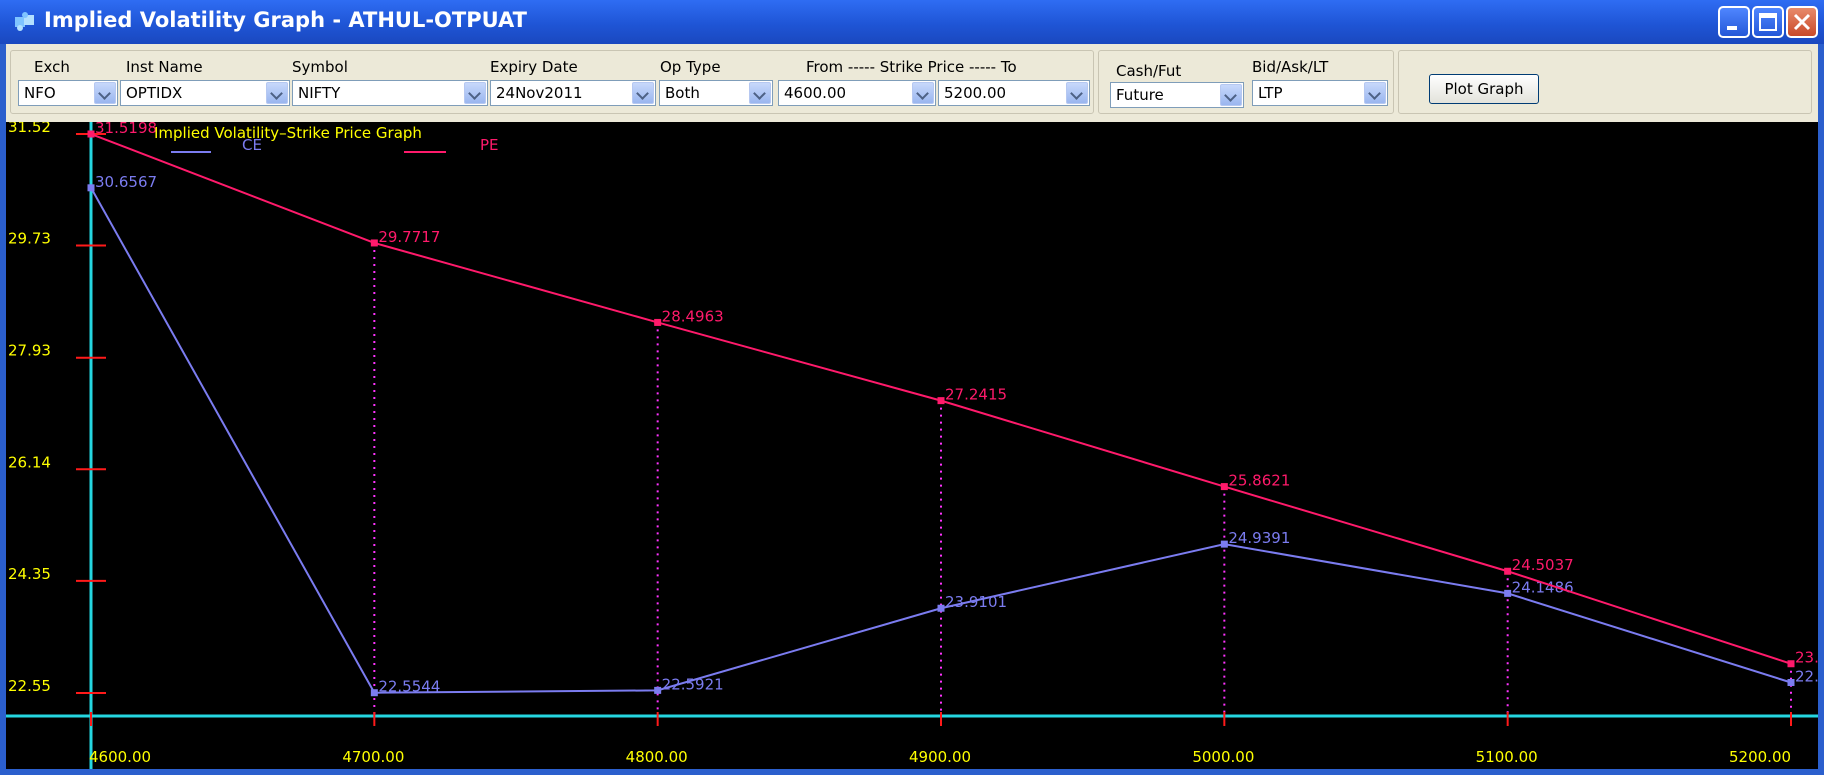  Describe the element at coordinates (1014, 93) in the screenshot. I see `strike-to-select: 5200.00` at that location.